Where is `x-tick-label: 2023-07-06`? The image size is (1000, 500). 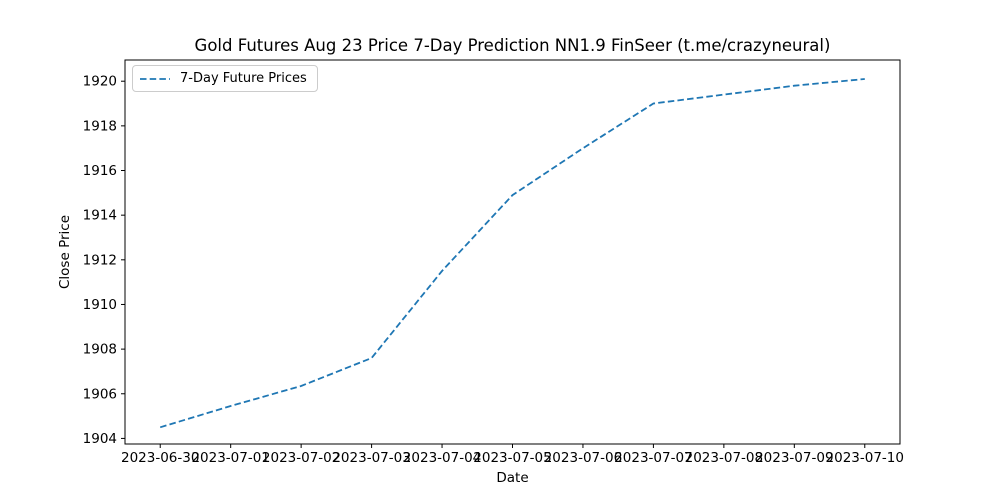
x-tick-label: 2023-07-06 is located at coordinates (583, 458).